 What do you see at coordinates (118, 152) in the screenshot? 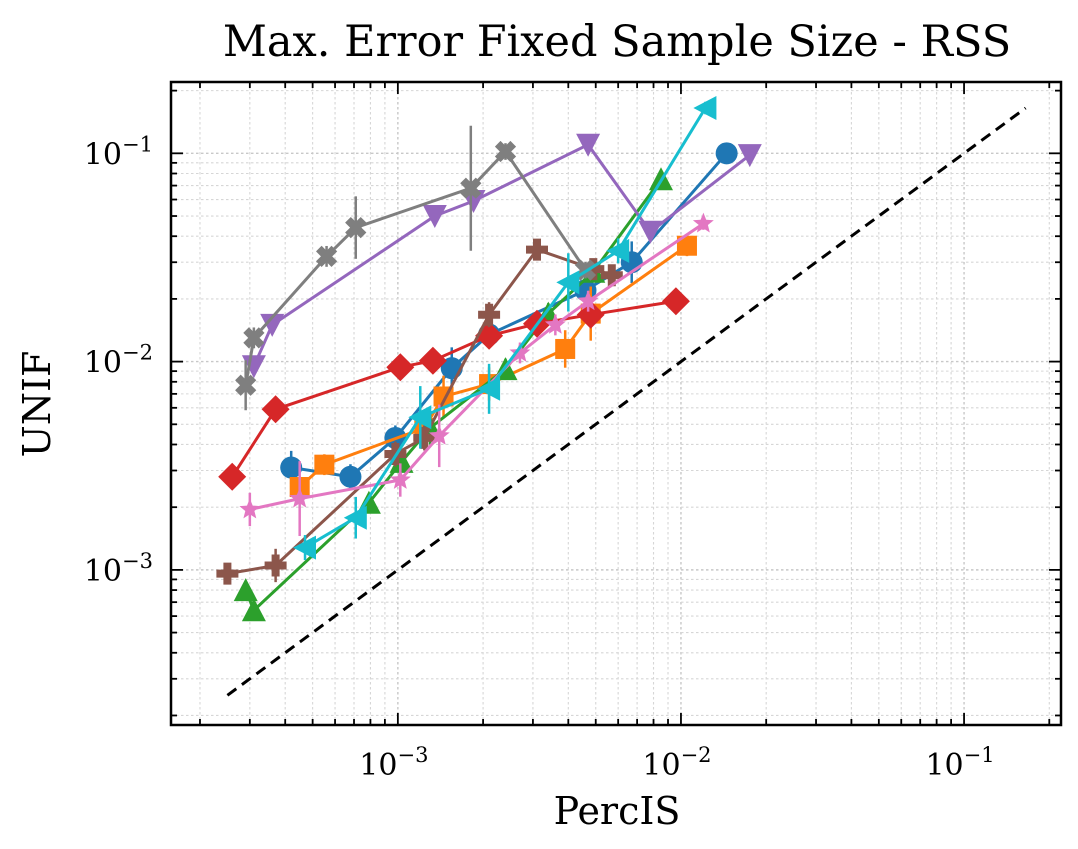
I see `y-tick-label: 10⁻¹` at bounding box center [118, 152].